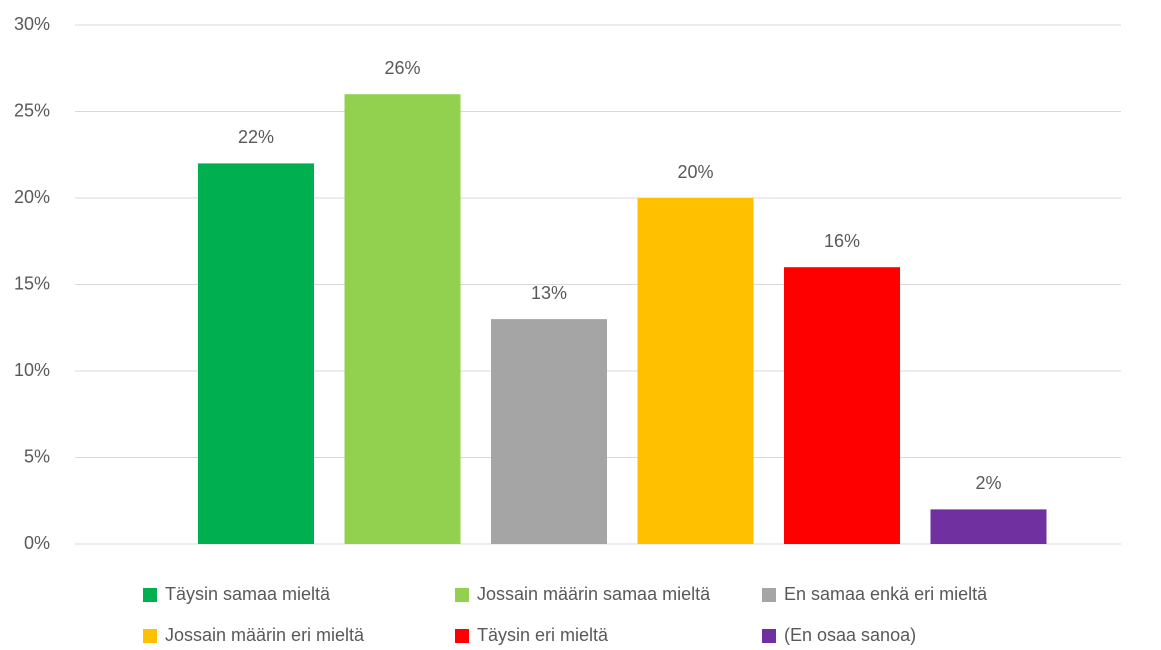 The image size is (1161, 650). Describe the element at coordinates (695, 172) in the screenshot. I see `data-label: 20%` at that location.